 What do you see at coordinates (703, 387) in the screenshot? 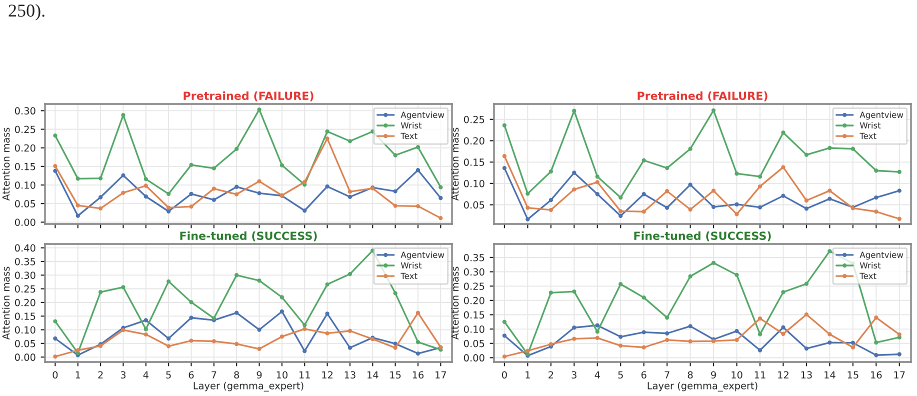
I see `x-axis-title: Layer (gemma_expert)` at bounding box center [703, 387].